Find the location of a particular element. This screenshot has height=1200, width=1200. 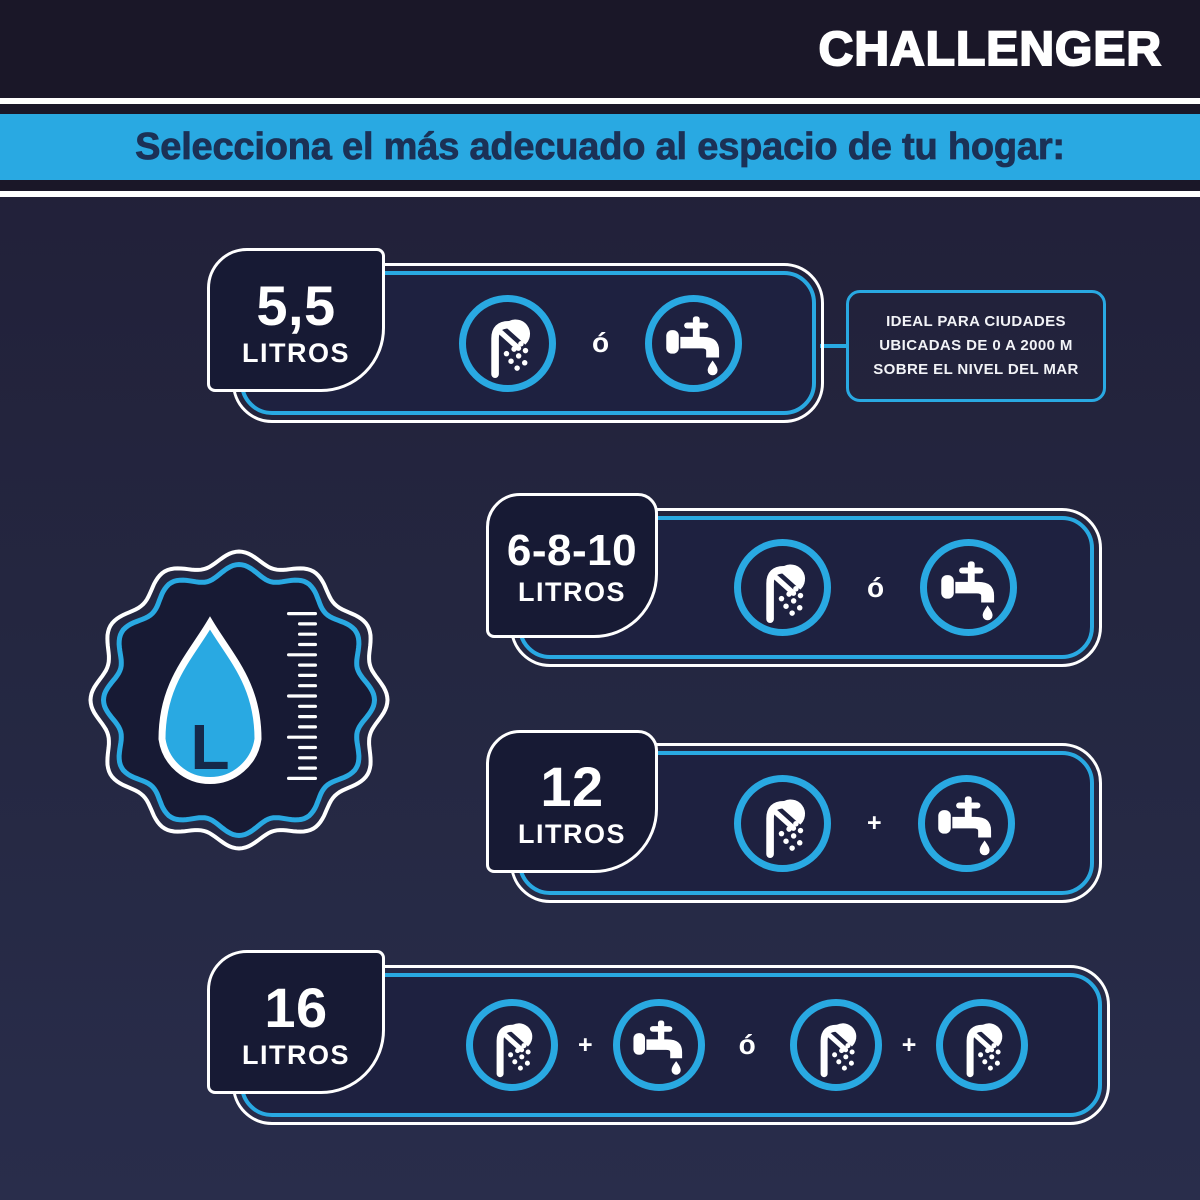

capacity-value: 5,5 is located at coordinates (296, 305).